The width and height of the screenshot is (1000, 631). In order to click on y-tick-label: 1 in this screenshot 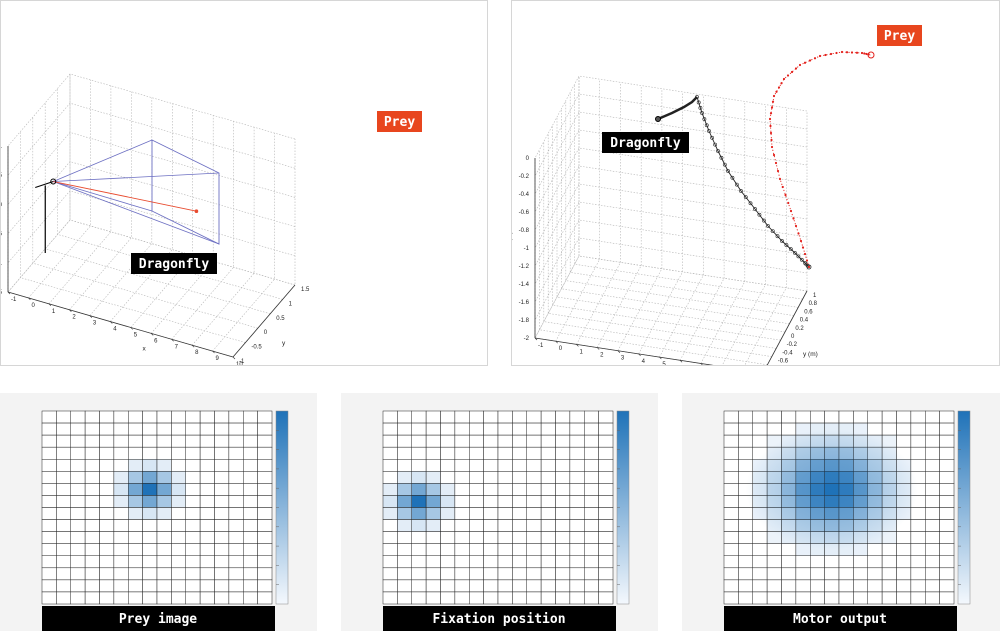, I will do `click(815, 296)`.